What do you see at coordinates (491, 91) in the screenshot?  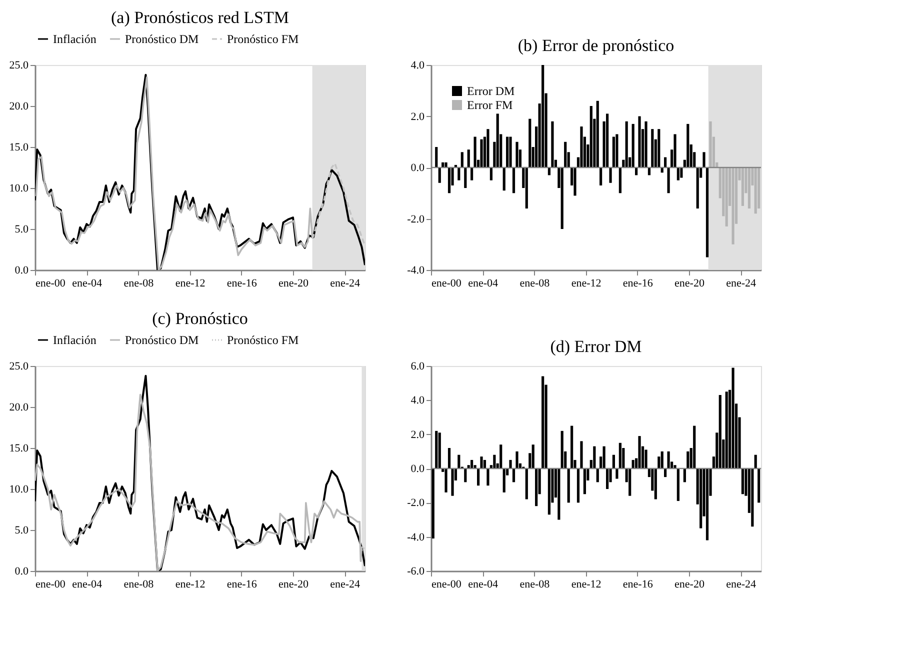 I see `legend-label: Error DM` at bounding box center [491, 91].